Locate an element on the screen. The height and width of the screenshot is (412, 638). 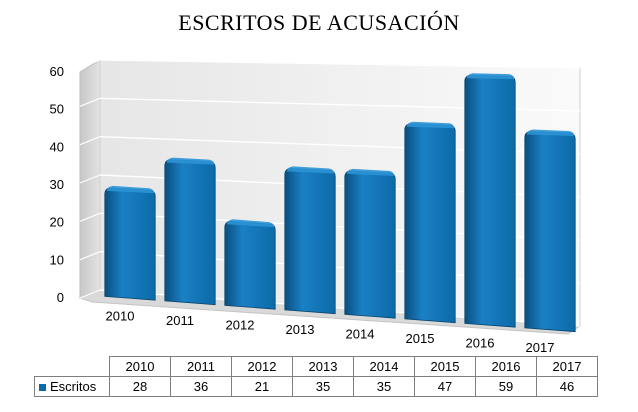
y-tick-label: 20 is located at coordinates (57, 222).